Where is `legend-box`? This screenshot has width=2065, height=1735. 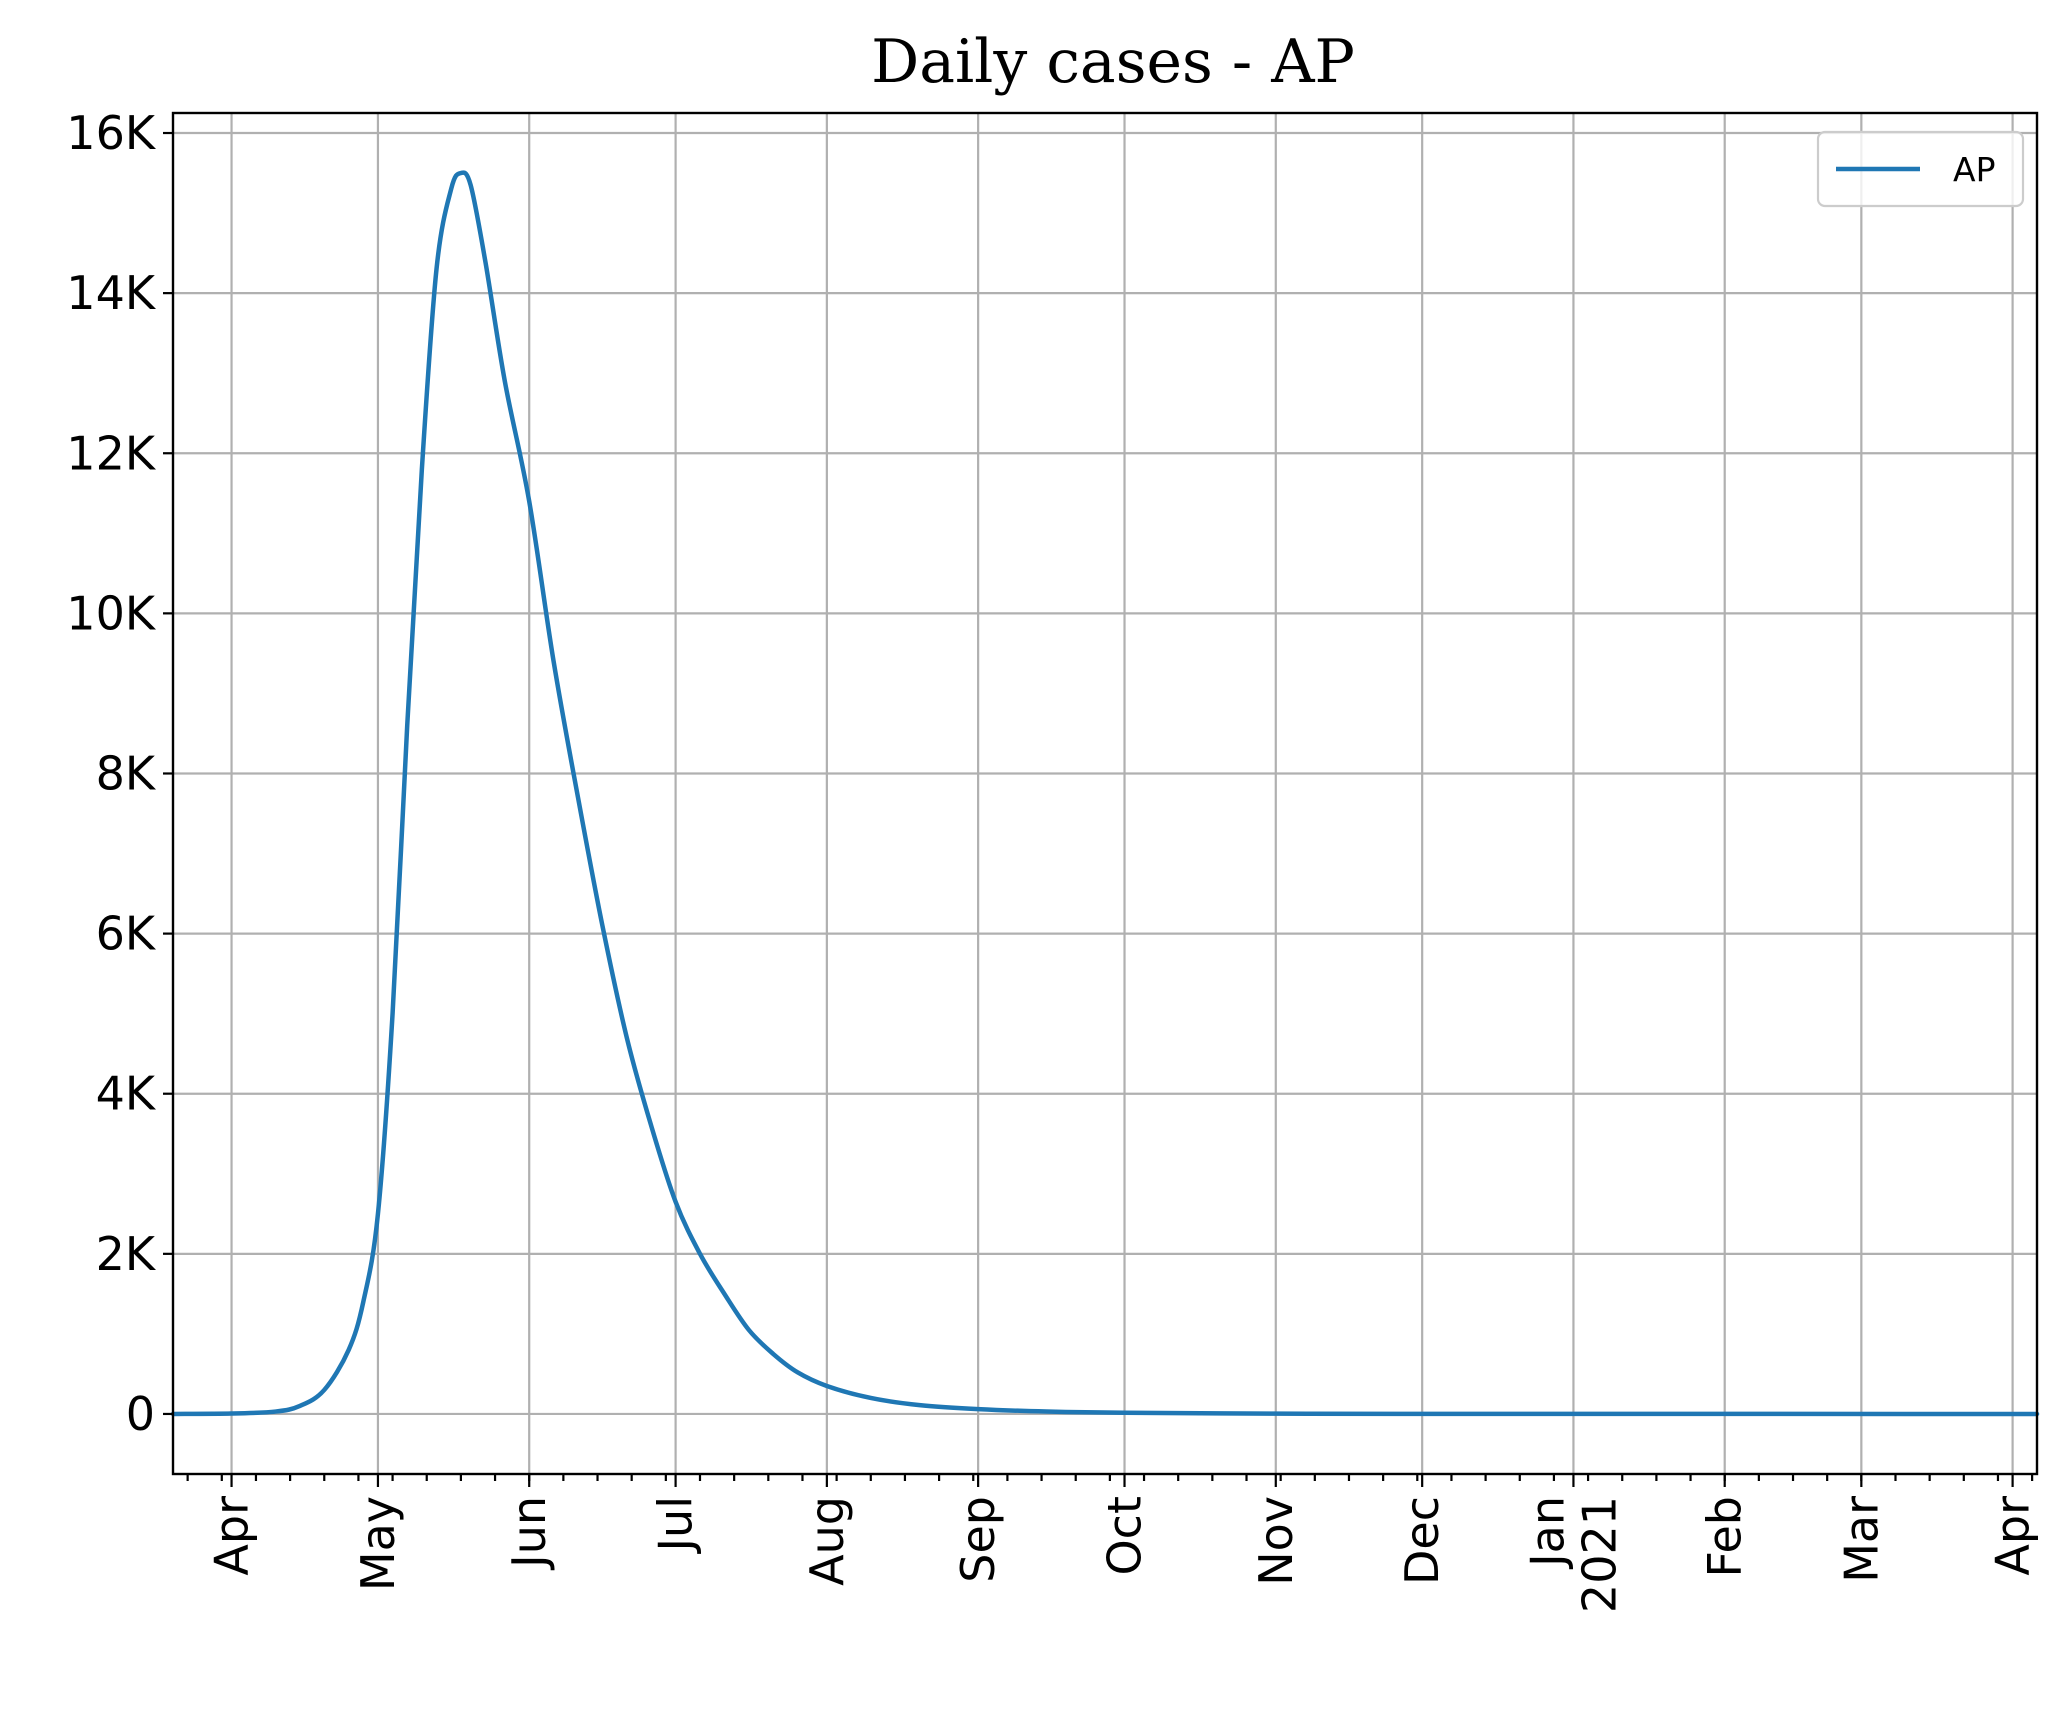 legend-box is located at coordinates (1920, 169).